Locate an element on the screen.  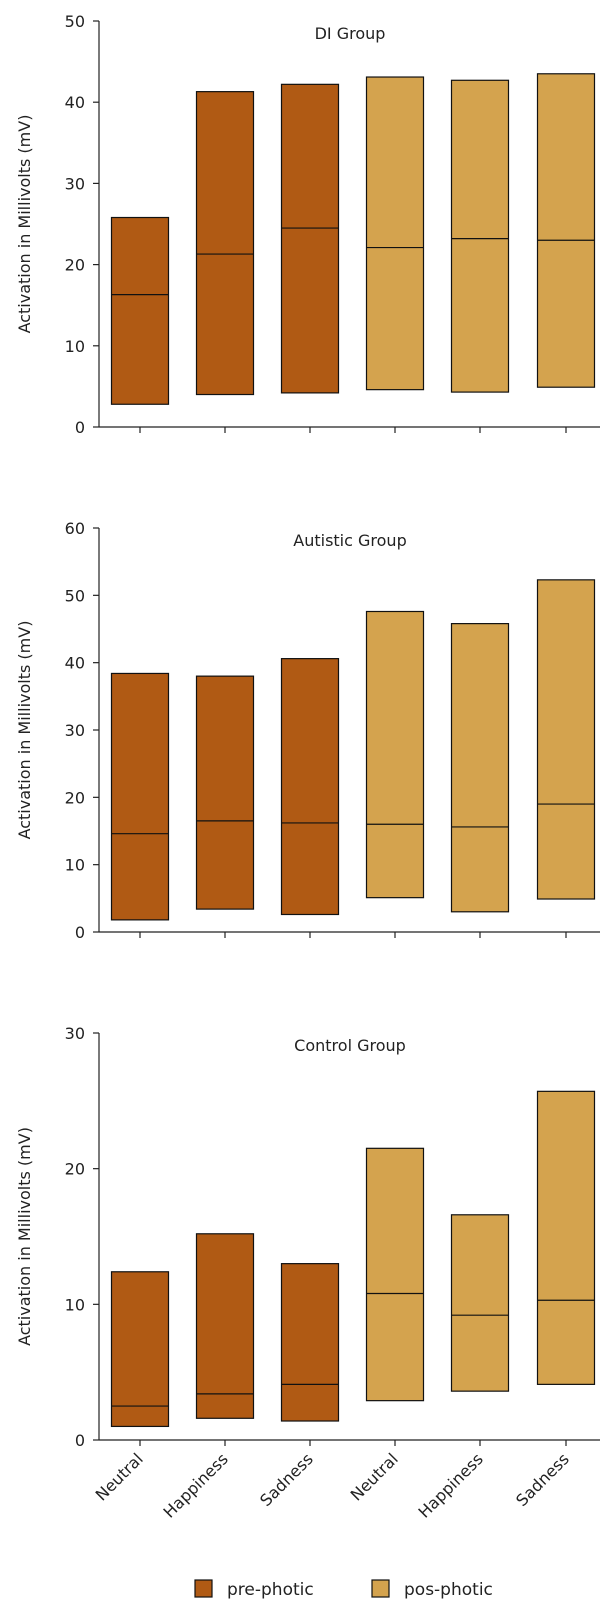
panel-title: DI Group is located at coordinates (350, 33).